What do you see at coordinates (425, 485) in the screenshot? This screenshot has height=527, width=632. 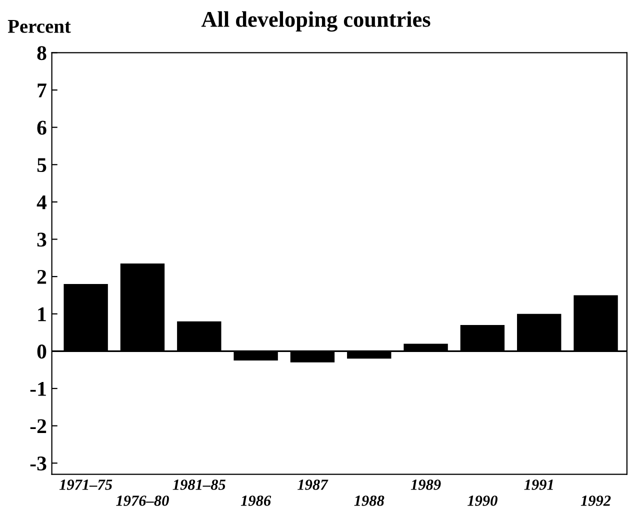 I see `x-tick-label: 1989` at bounding box center [425, 485].